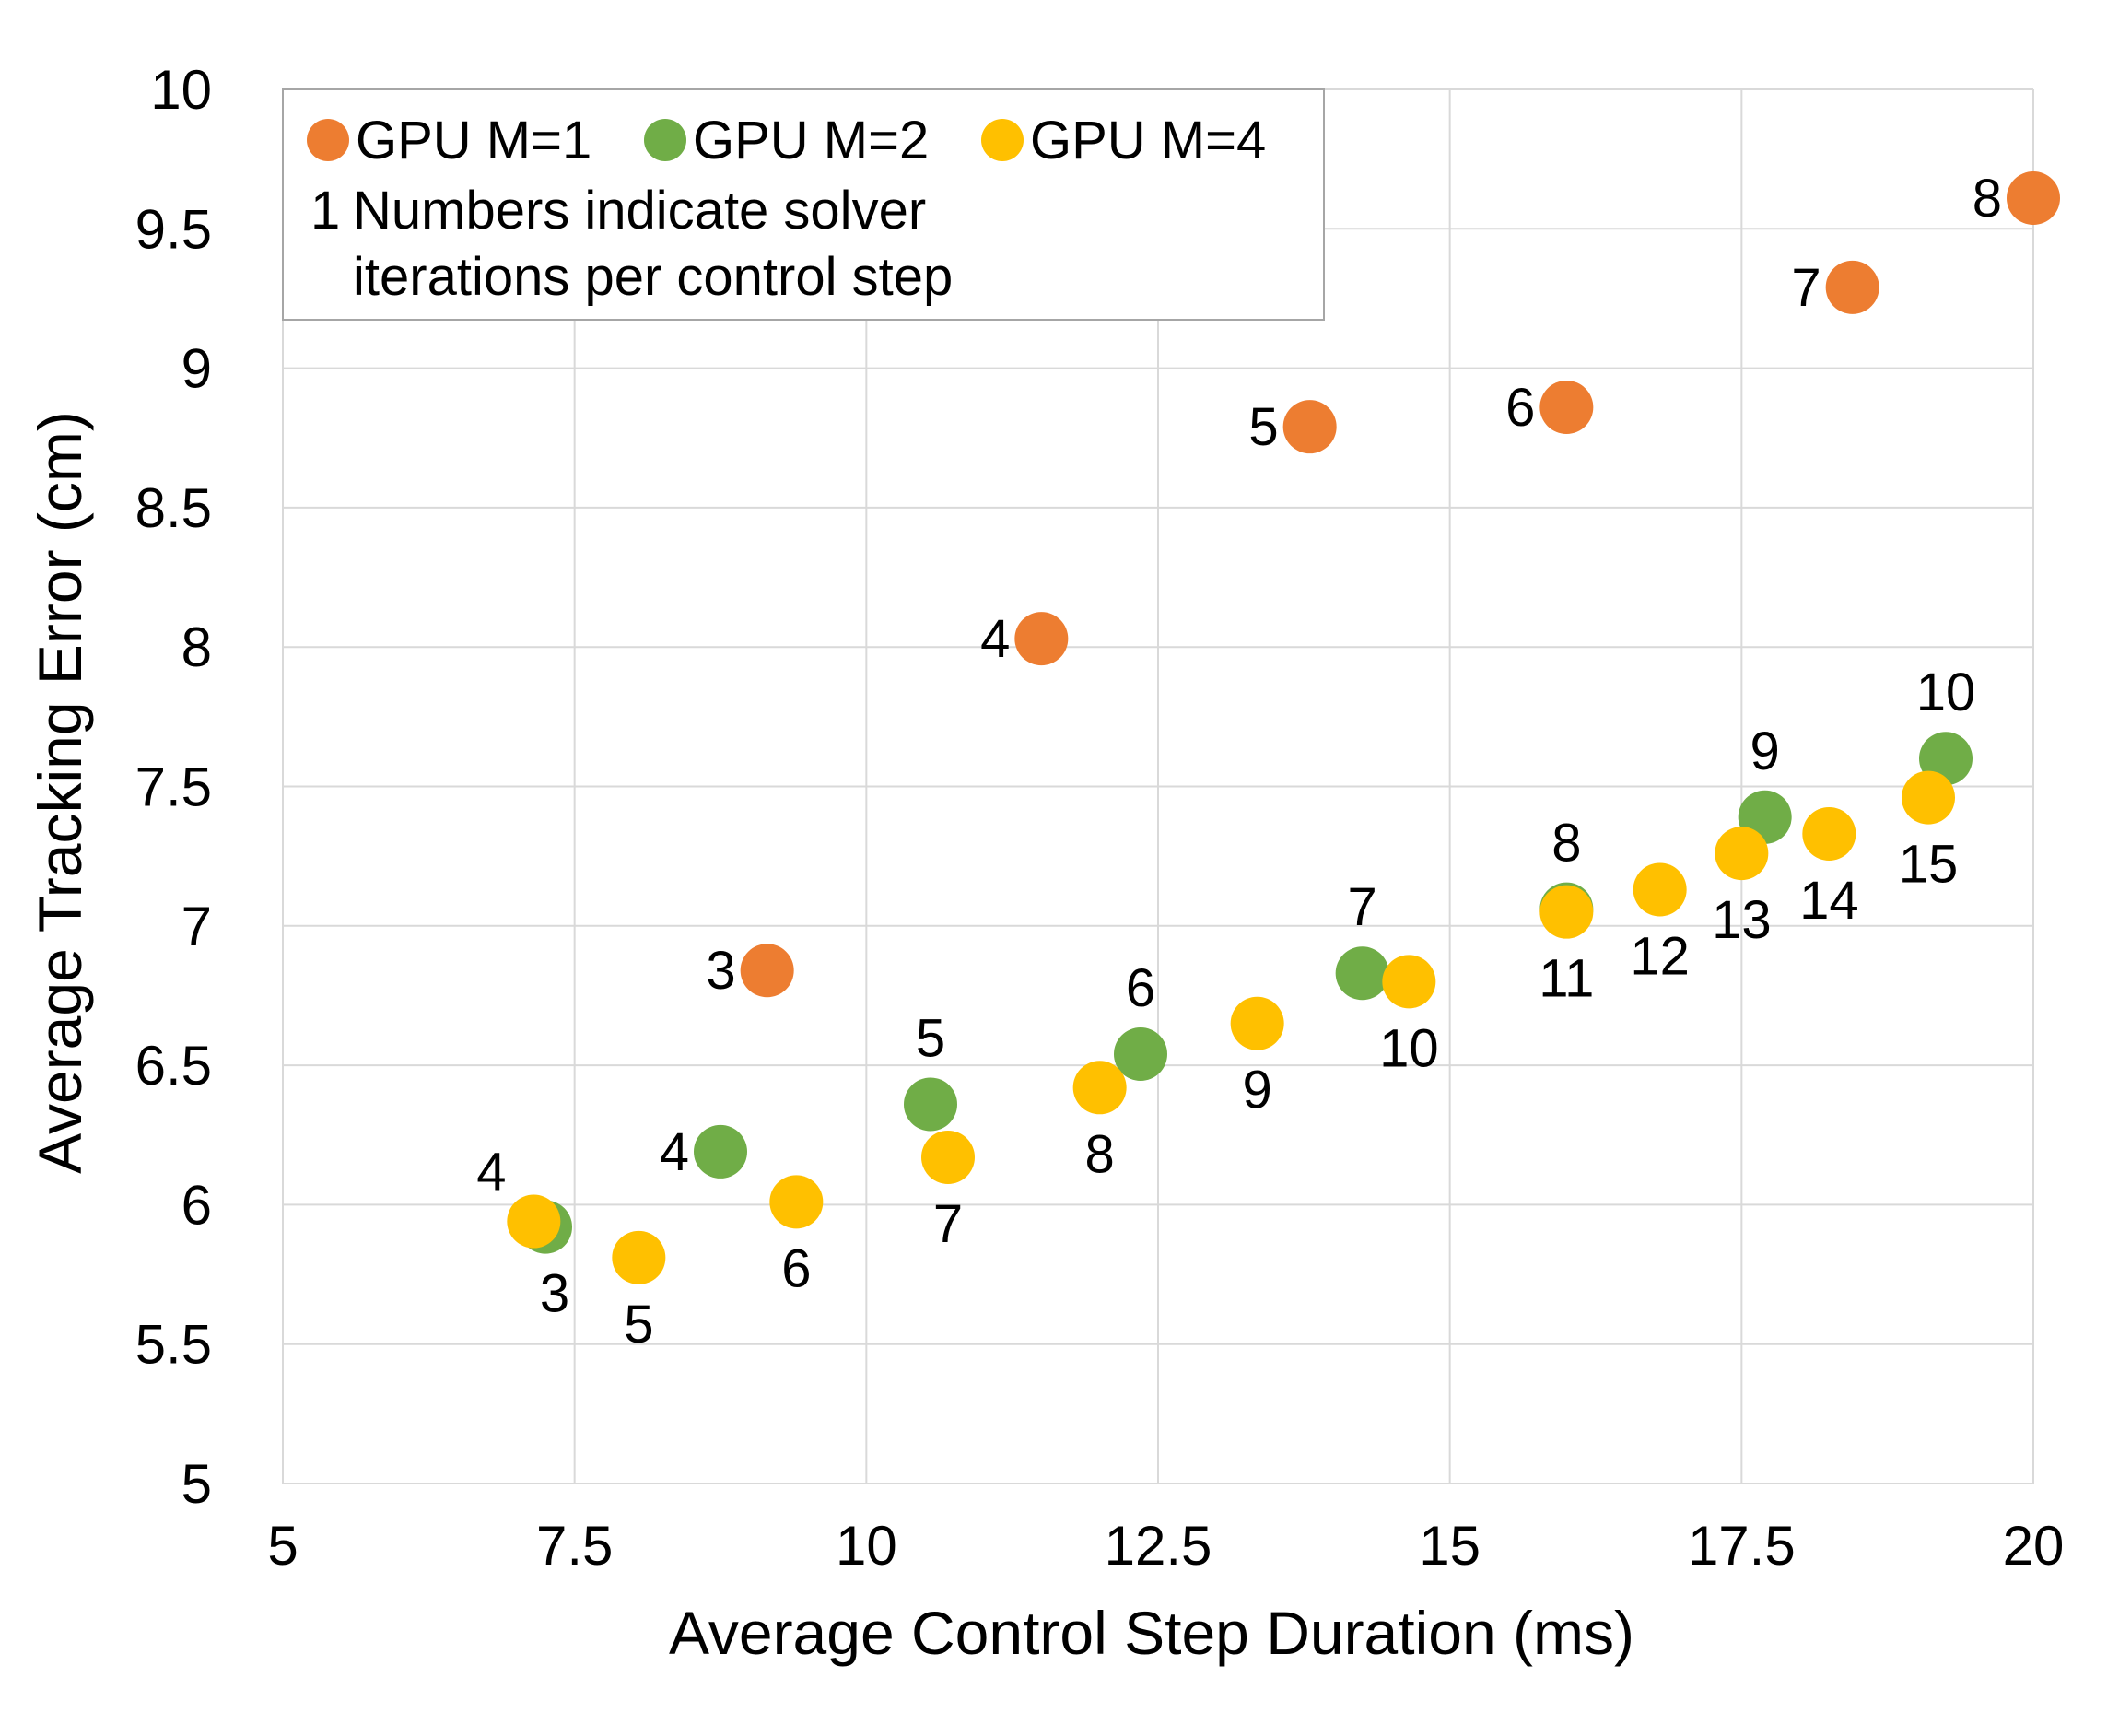  What do you see at coordinates (1148, 140) in the screenshot?
I see `legend-label-gpu-m4: GPU M=4` at bounding box center [1148, 140].